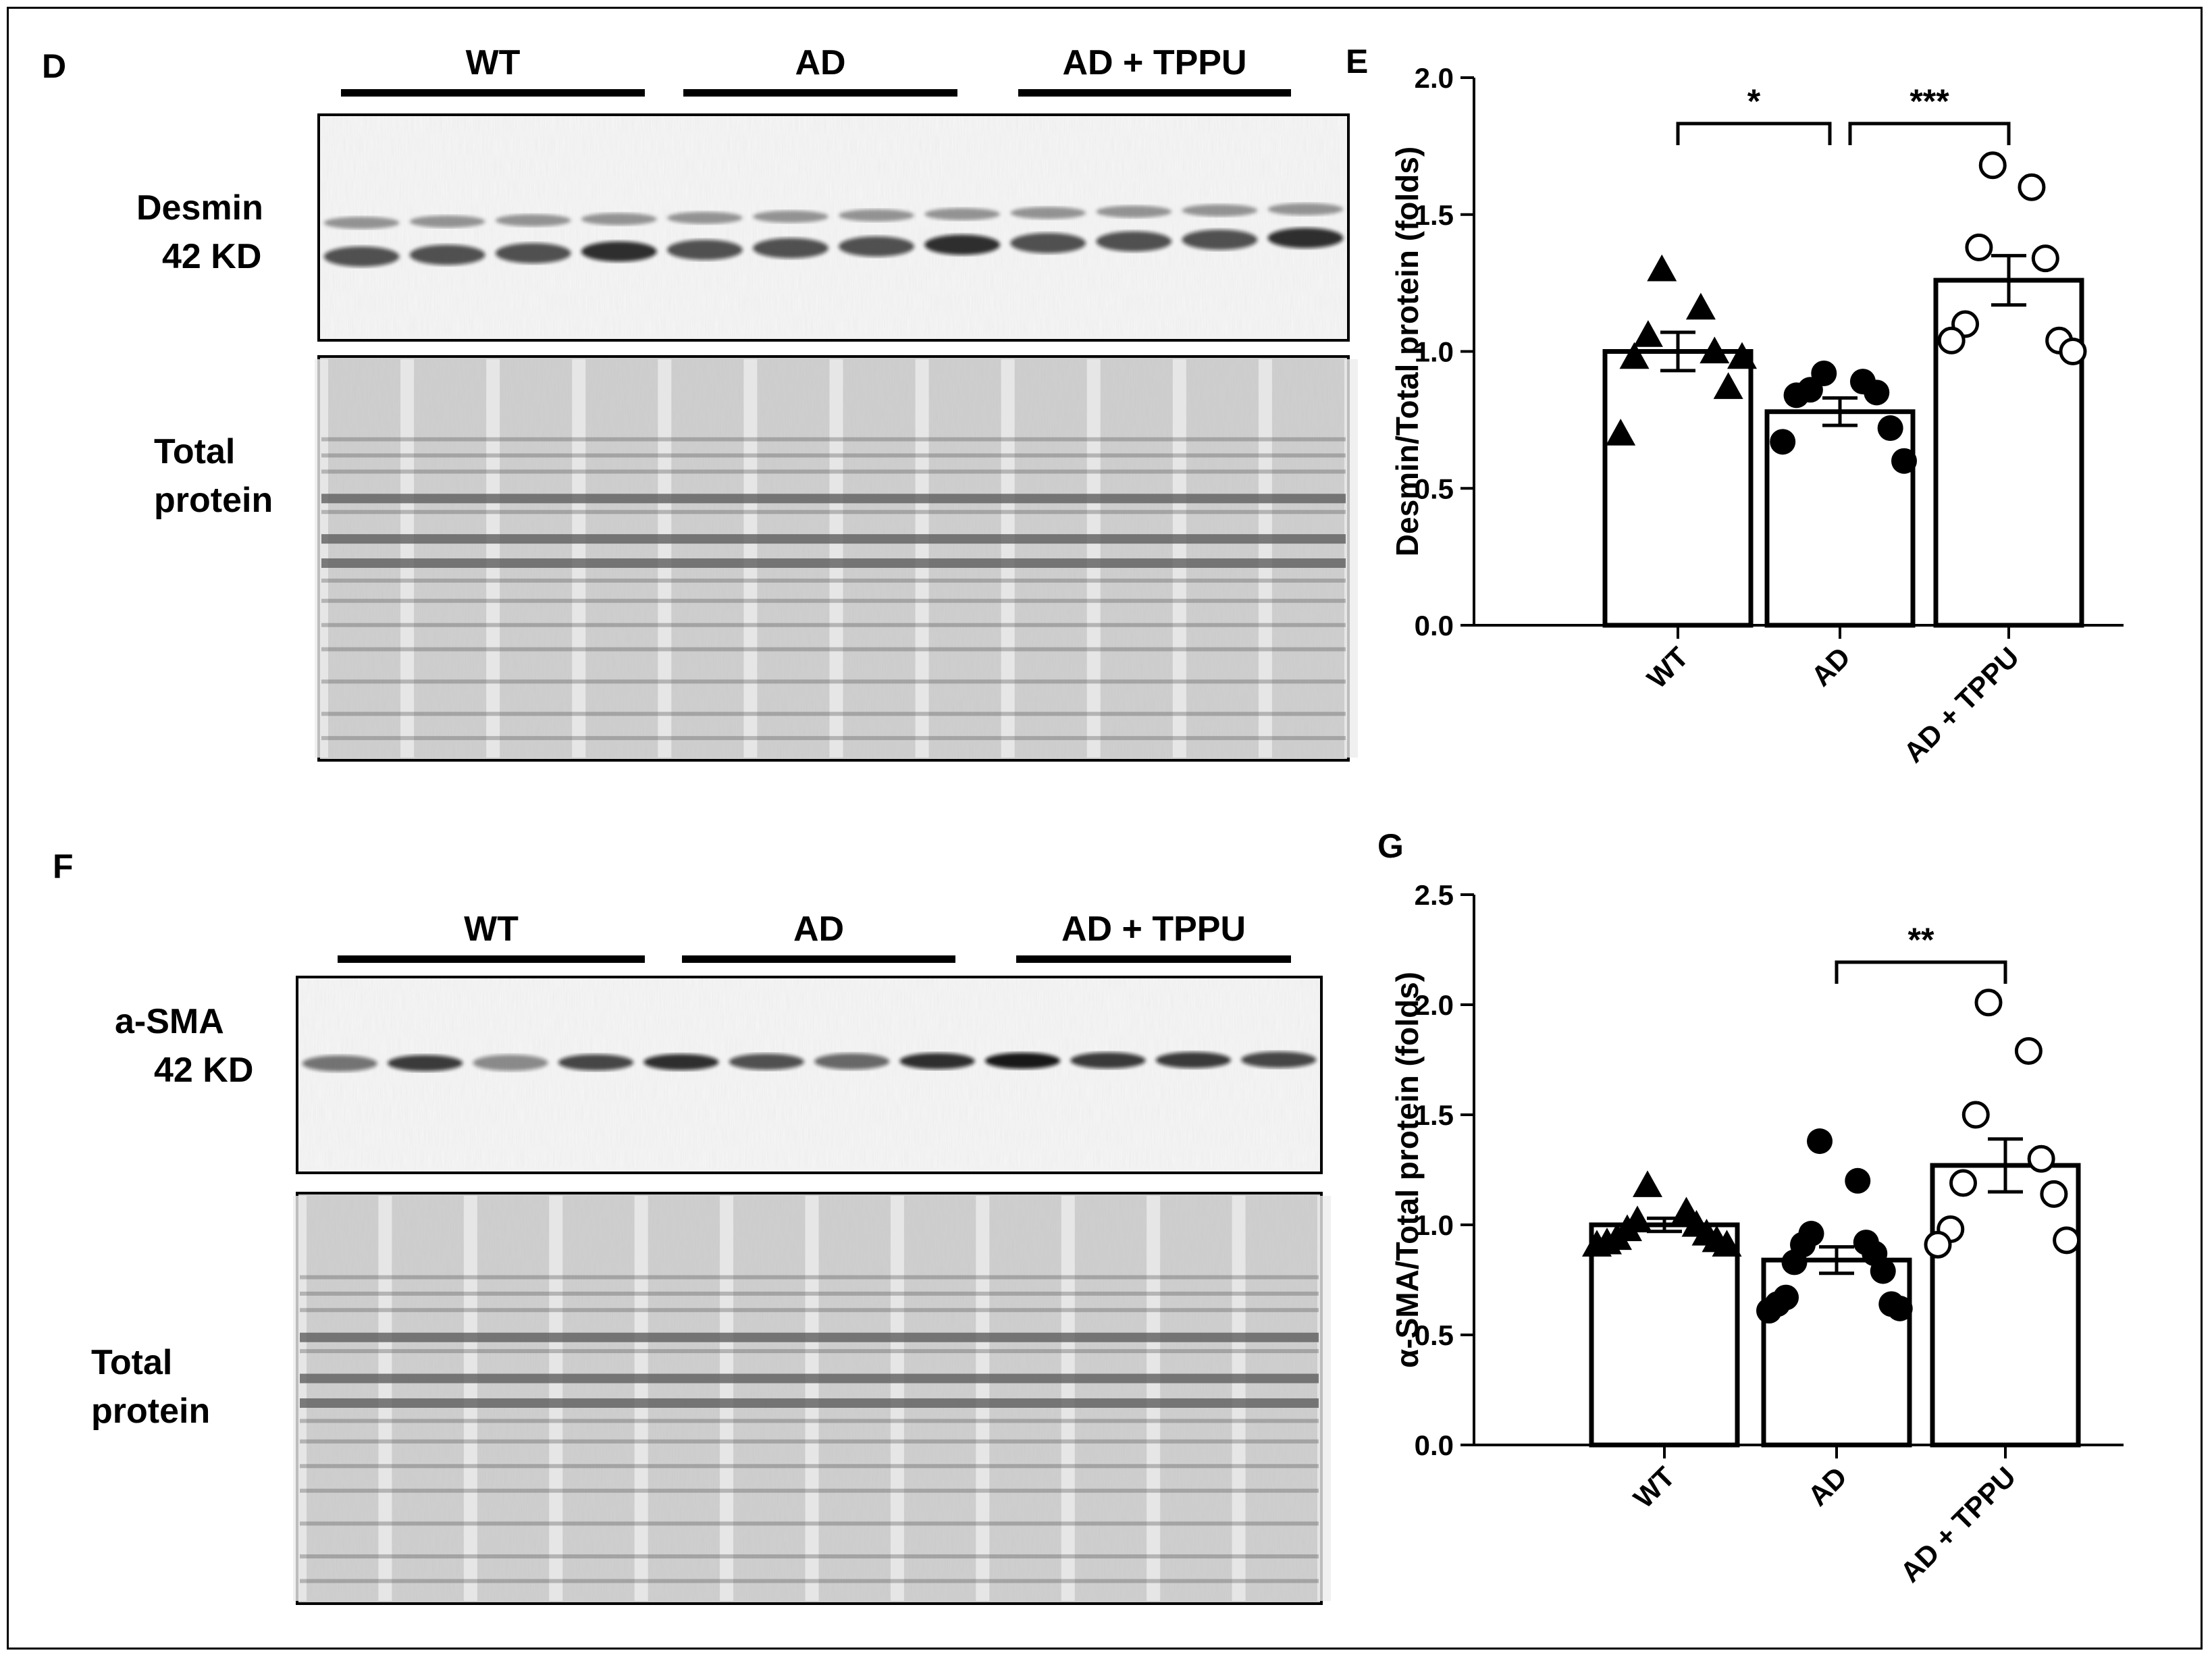 The height and width of the screenshot is (1659, 2212). What do you see at coordinates (199, 208) in the screenshot?
I see `band-name-label: Desmin` at bounding box center [199, 208].